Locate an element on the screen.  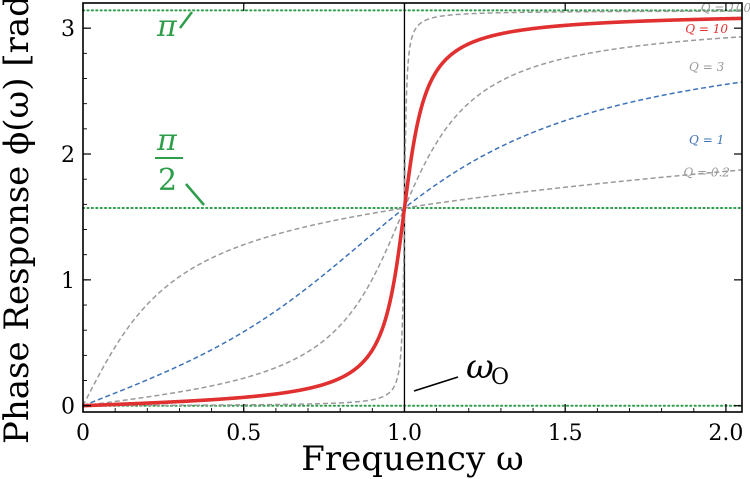
series-label-q-3: Q = 3 is located at coordinates (707, 67).